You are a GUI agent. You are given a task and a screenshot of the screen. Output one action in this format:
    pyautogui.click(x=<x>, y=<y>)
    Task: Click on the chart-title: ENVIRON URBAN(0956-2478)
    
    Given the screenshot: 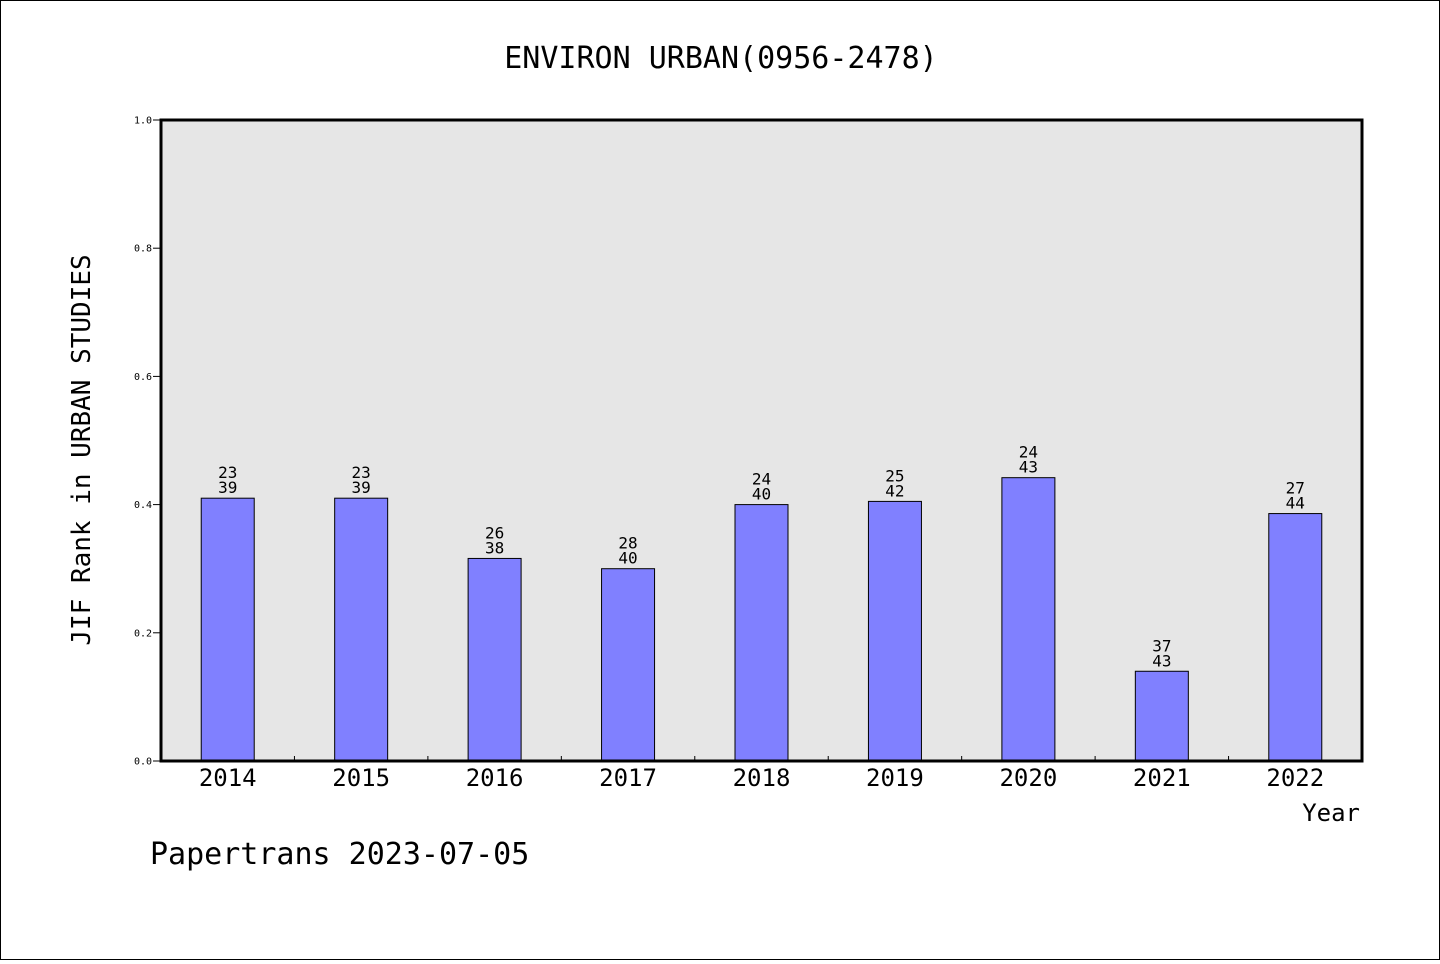 What is the action you would take?
    pyautogui.click(x=720, y=58)
    